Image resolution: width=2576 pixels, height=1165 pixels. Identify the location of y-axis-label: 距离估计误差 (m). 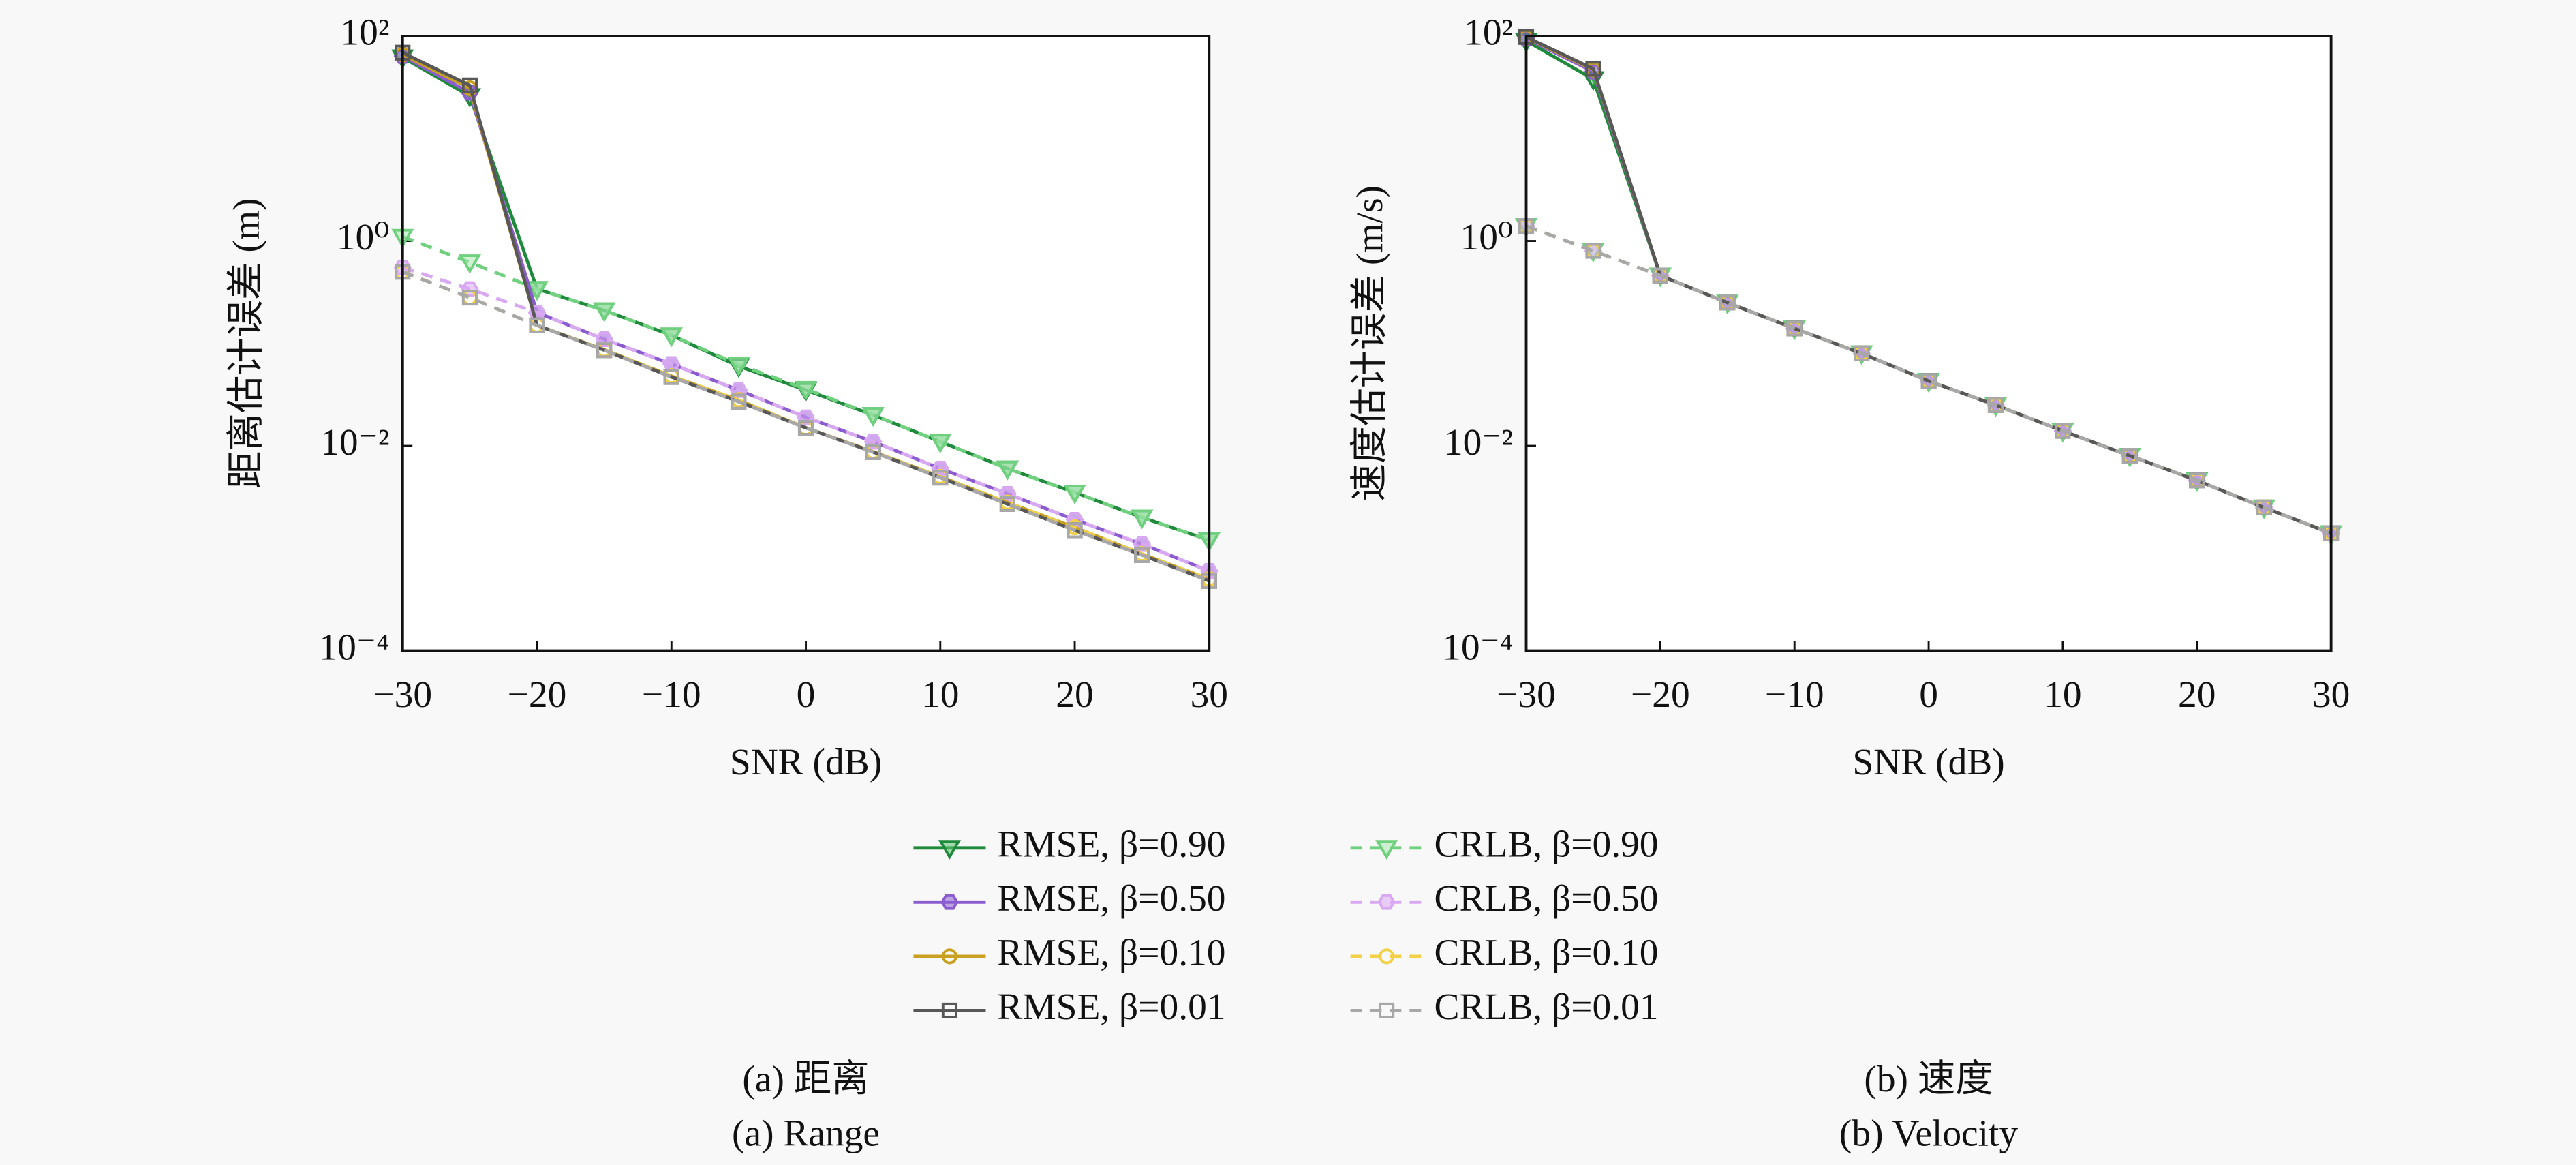
(245, 343).